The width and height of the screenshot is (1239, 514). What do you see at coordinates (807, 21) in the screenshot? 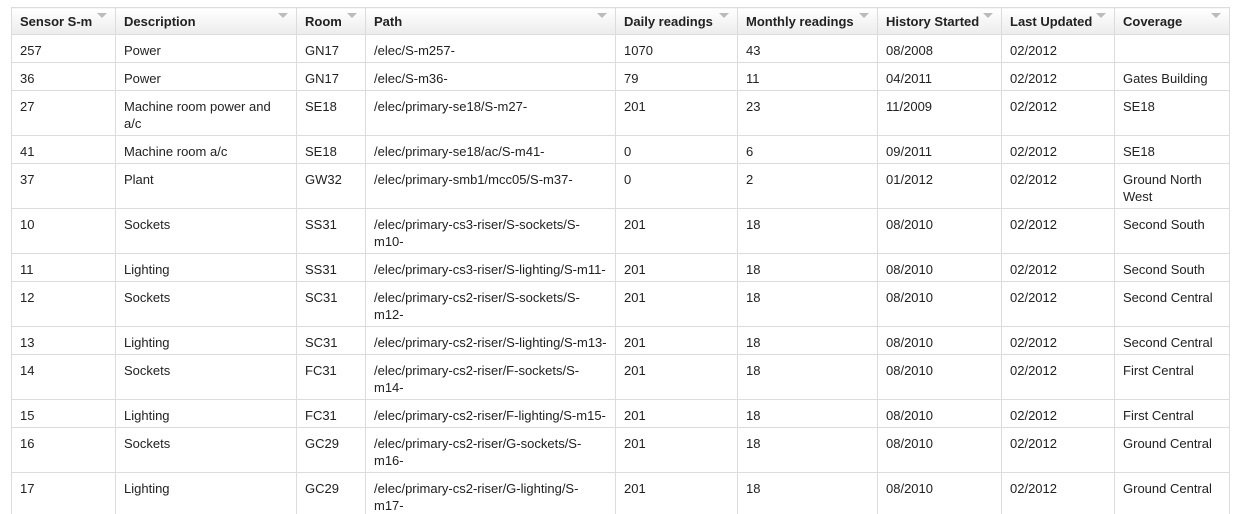
I see `column-header: Monthly readings` at bounding box center [807, 21].